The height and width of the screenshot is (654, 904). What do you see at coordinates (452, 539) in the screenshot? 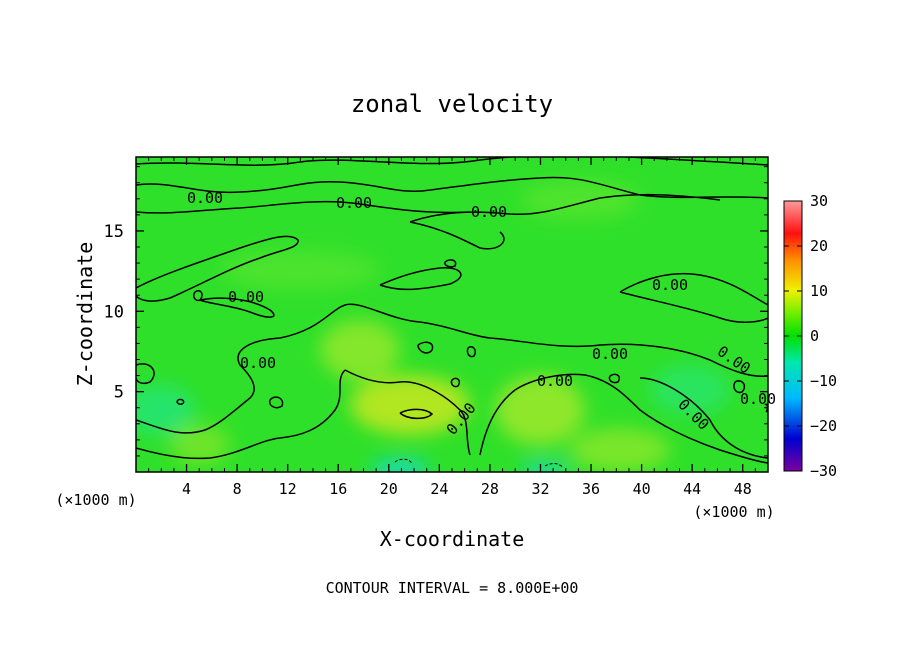
I see `x-axis-label: X-coordinate` at bounding box center [452, 539].